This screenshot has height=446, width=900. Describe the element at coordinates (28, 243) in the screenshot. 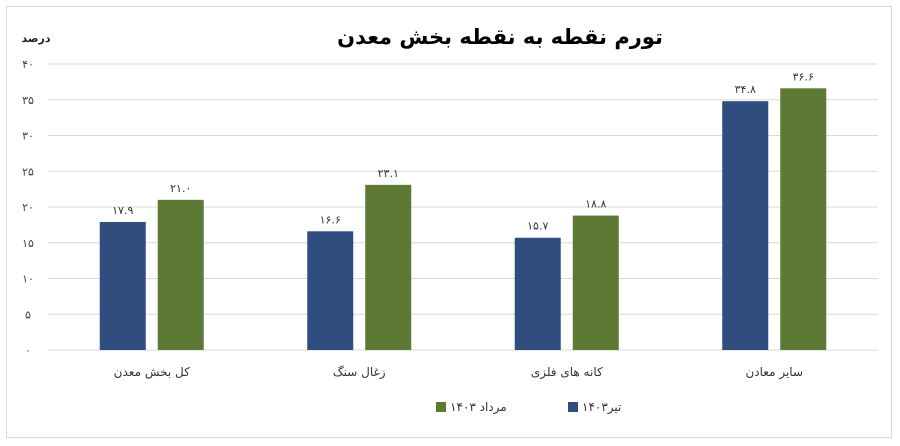

I see `y-tick-label: ۱۵` at that location.